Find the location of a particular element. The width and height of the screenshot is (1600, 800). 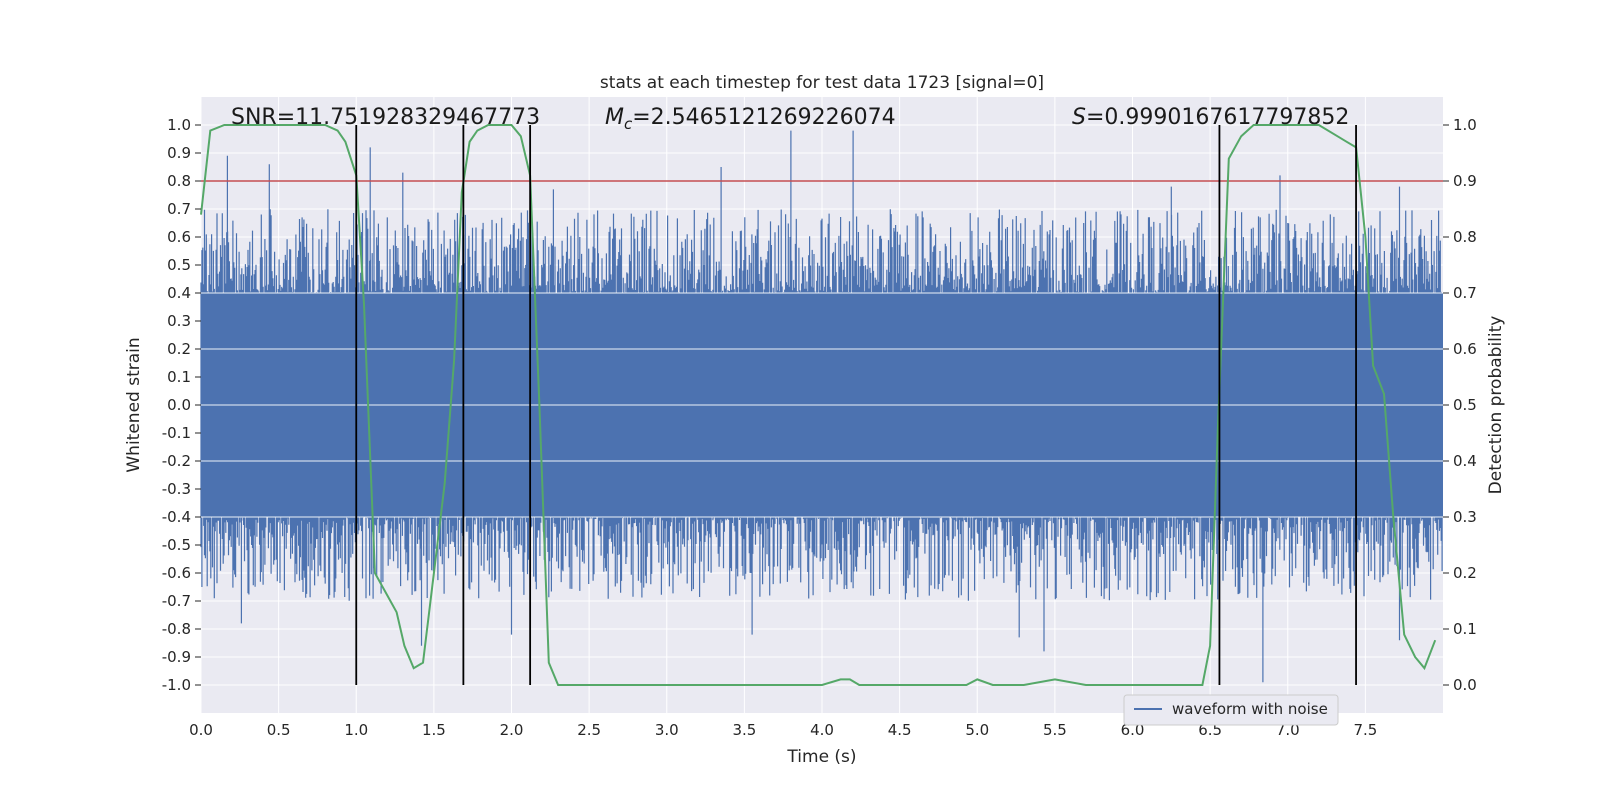

chirp-mass-value: =2.5465121269226074 is located at coordinates (763, 117).